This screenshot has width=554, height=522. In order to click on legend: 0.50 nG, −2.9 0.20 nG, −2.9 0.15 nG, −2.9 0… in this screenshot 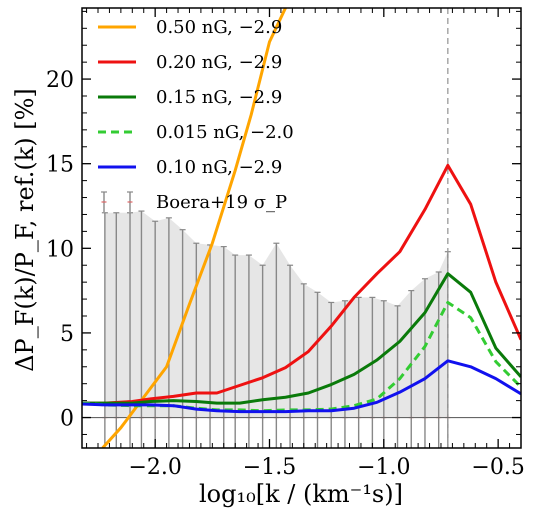, I will do `click(196, 115)`.